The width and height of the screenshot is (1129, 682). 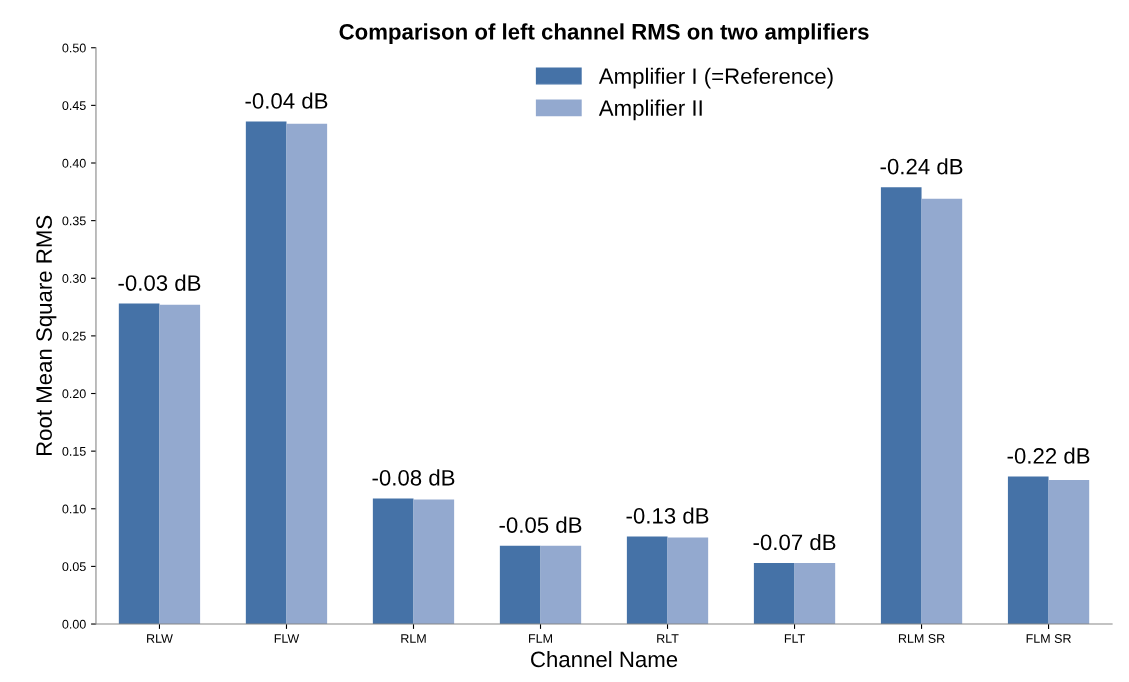 What do you see at coordinates (74, 221) in the screenshot?
I see `y-tick-label: 0.35` at bounding box center [74, 221].